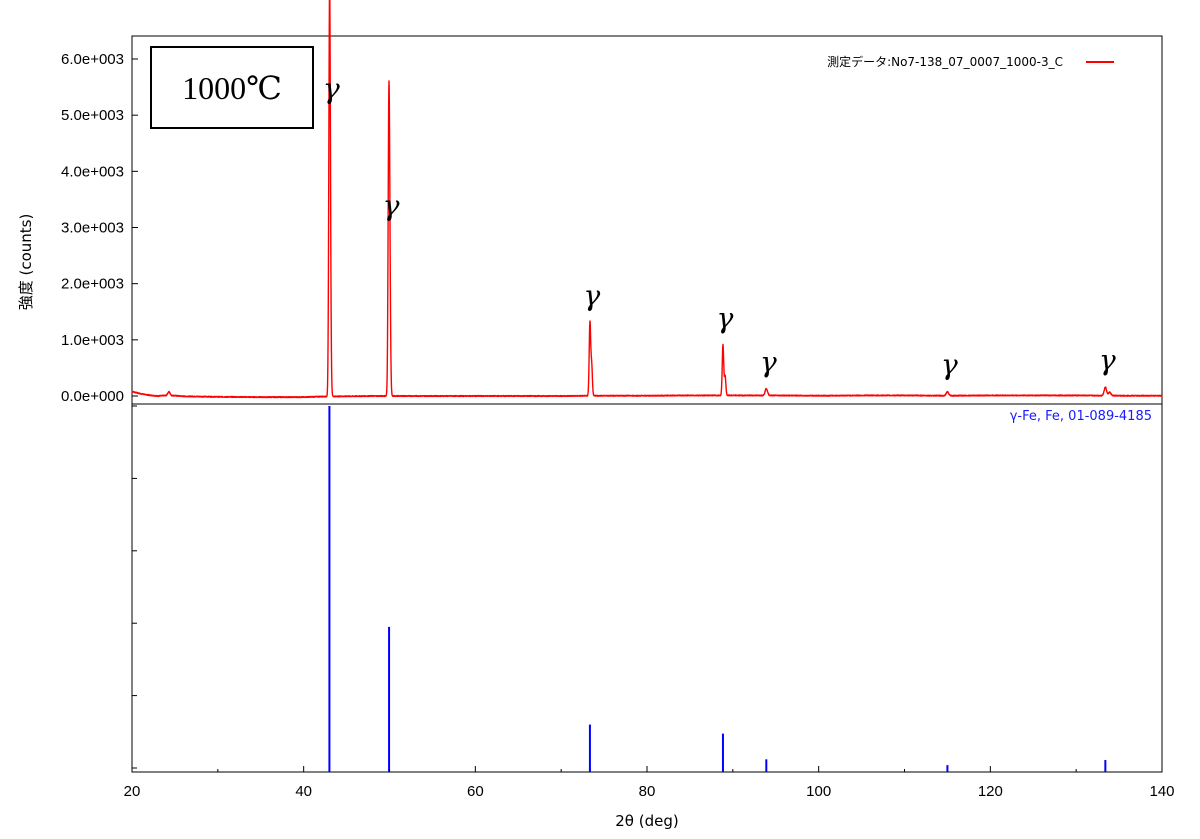 The height and width of the screenshot is (839, 1200). What do you see at coordinates (1081, 416) in the screenshot?
I see `reference-label: γ-Fe, Fe, 01-089-4185` at bounding box center [1081, 416].